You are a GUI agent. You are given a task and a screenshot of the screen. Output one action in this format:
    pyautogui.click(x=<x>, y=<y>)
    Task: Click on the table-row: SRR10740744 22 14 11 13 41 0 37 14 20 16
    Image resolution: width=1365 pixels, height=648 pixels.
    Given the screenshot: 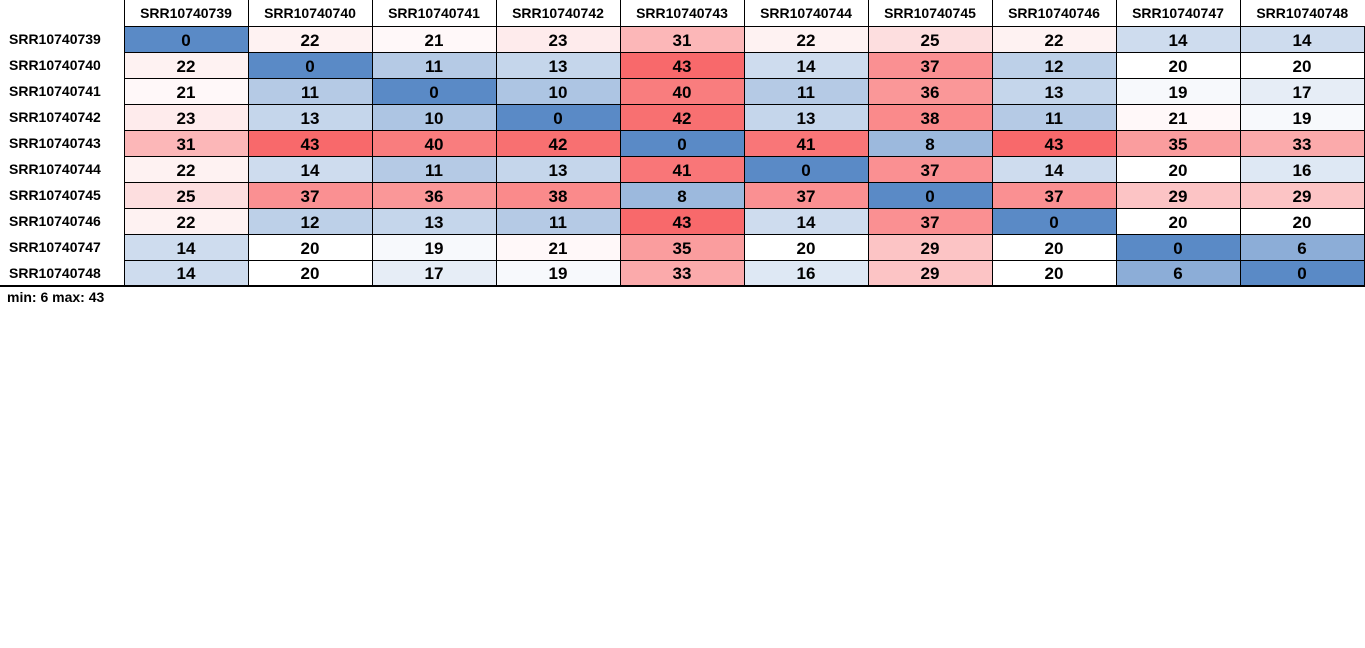 What is the action you would take?
    pyautogui.click(x=682, y=169)
    